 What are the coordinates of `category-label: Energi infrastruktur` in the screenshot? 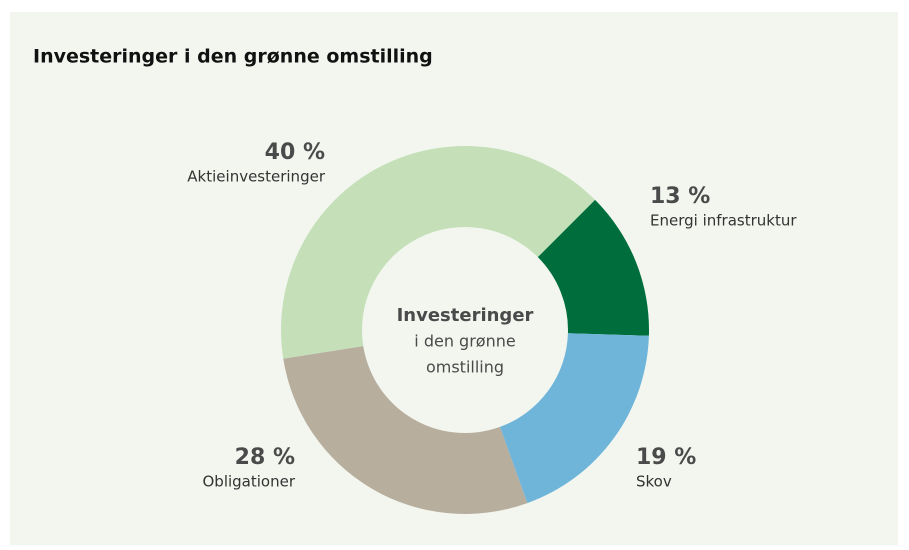 It's located at (723, 221).